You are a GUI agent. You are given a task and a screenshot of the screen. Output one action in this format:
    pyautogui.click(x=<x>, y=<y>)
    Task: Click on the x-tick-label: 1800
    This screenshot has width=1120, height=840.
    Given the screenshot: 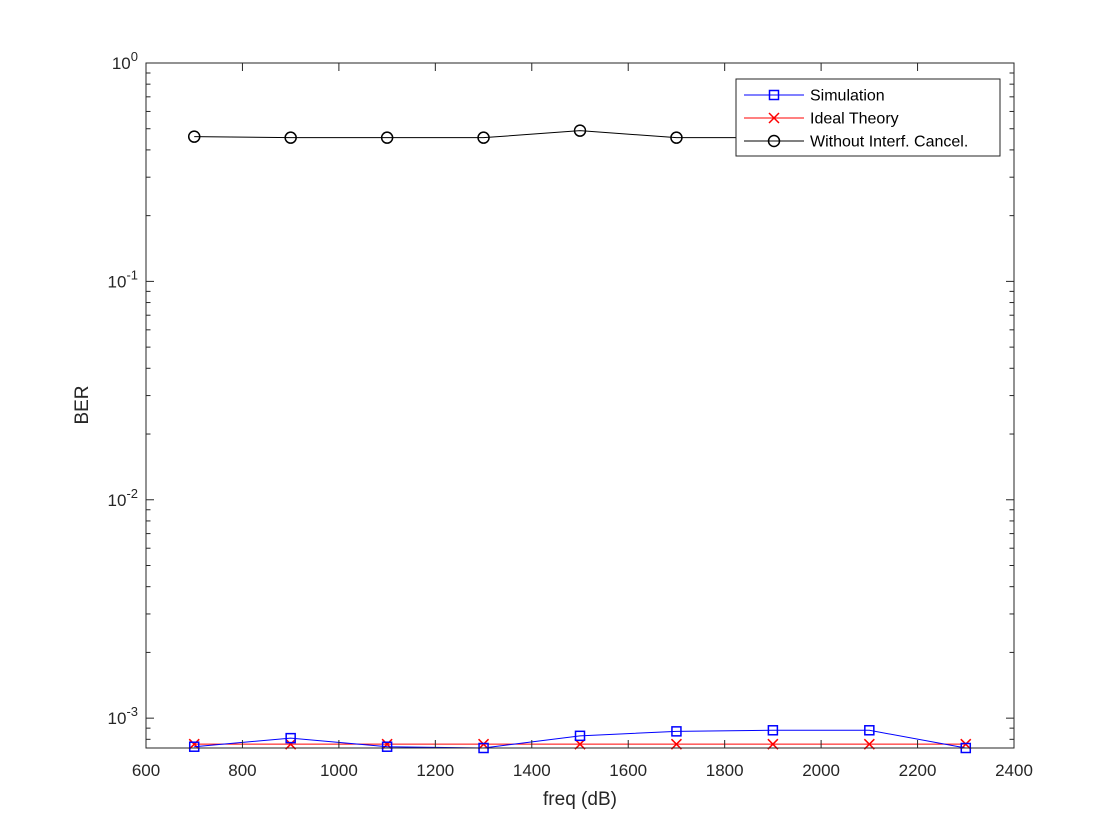 What is the action you would take?
    pyautogui.click(x=725, y=770)
    